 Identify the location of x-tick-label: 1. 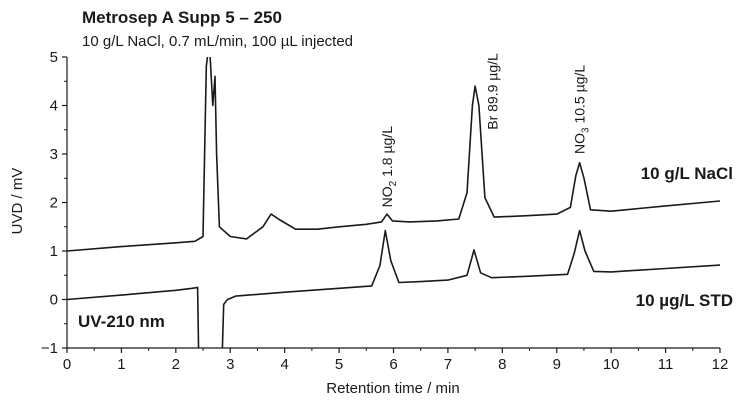
(121, 364).